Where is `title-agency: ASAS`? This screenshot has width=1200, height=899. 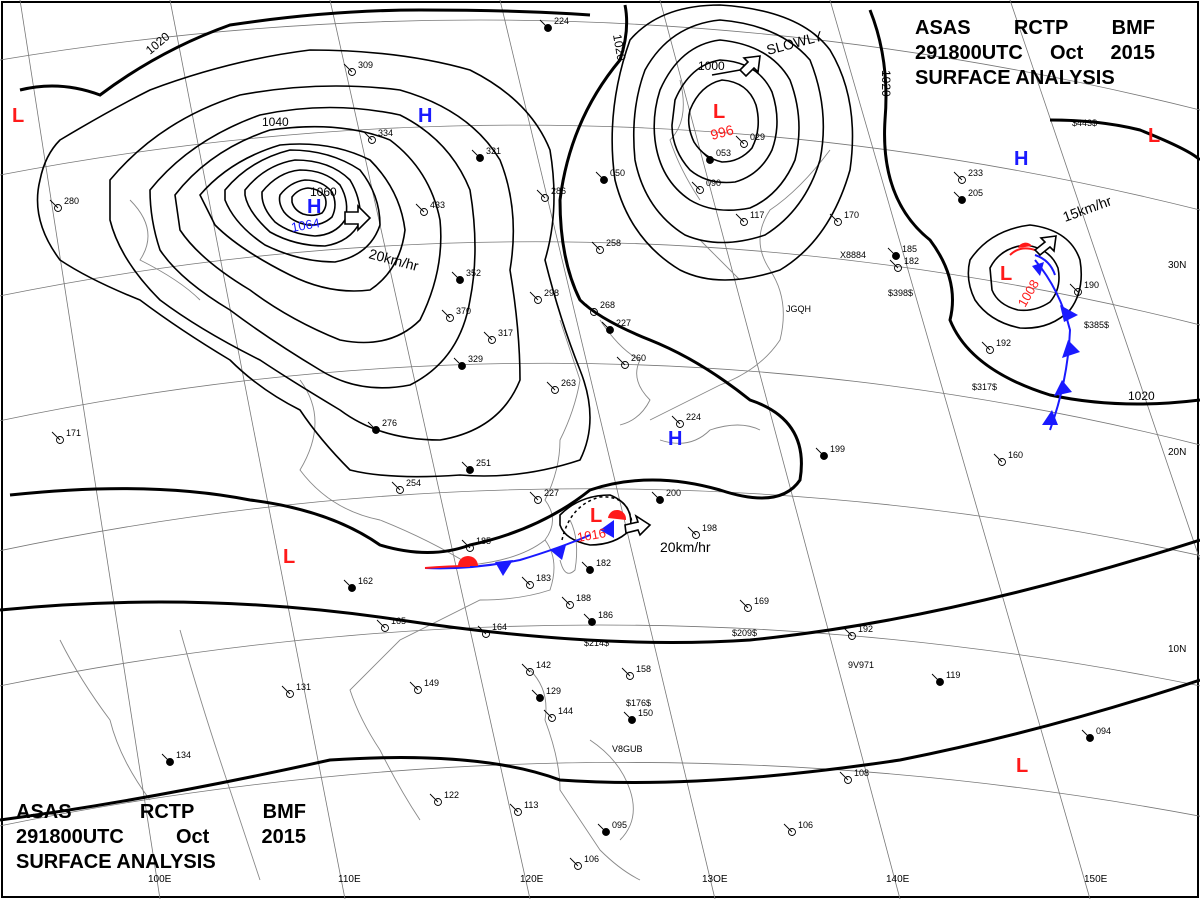 title-agency: ASAS is located at coordinates (943, 28).